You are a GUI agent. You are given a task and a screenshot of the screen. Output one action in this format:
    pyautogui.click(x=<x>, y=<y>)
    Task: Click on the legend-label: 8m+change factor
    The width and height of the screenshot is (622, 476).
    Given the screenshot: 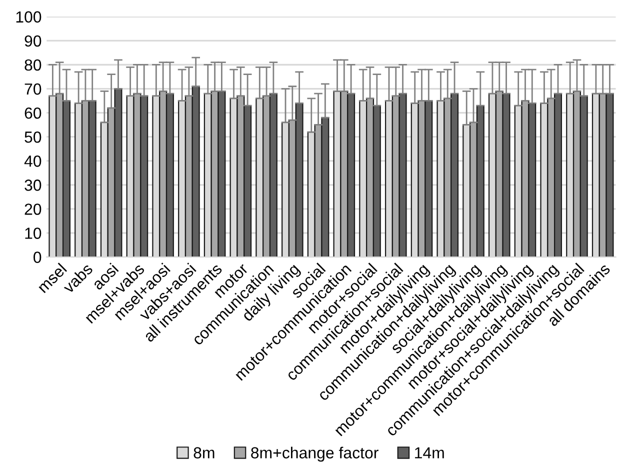 What is the action you would take?
    pyautogui.click(x=314, y=454)
    